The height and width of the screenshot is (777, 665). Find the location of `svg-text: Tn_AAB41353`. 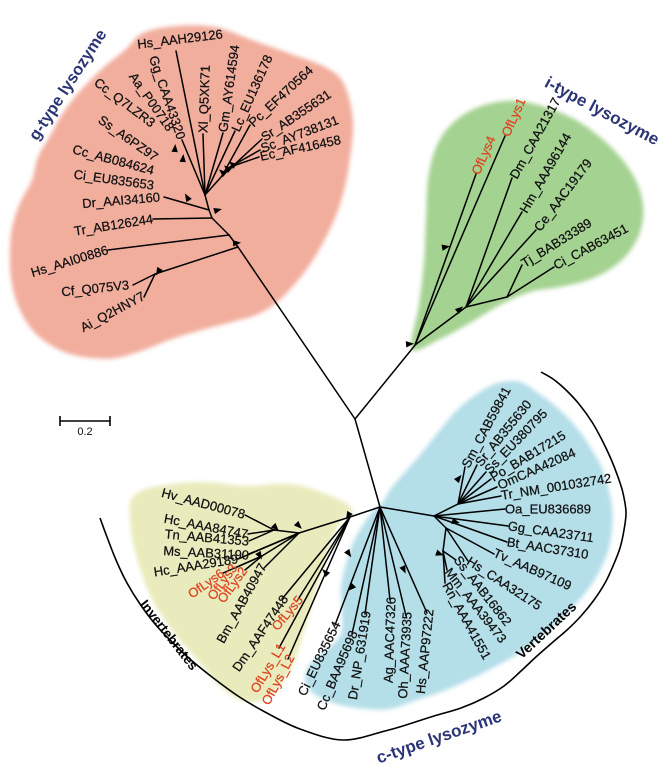

svg-text: Tn_AAB41353 is located at coordinates (207, 537).